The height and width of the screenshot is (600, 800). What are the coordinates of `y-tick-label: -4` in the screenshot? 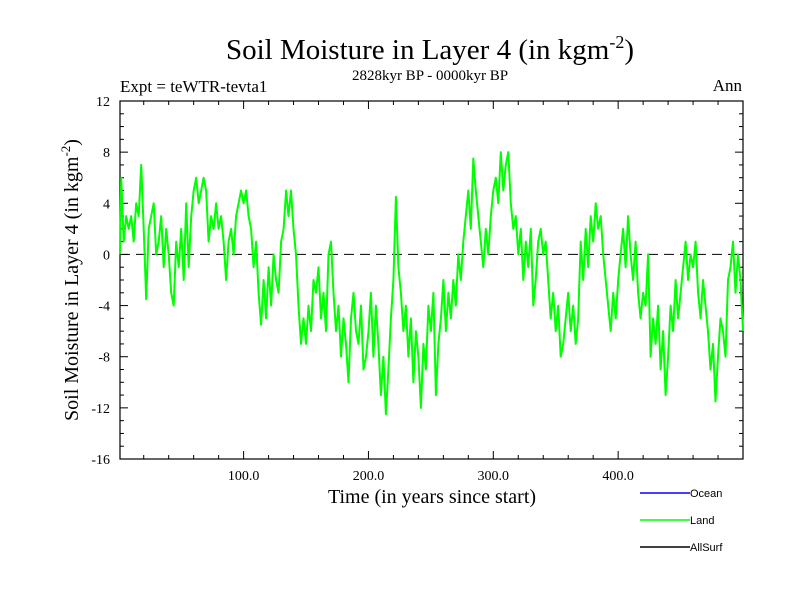 It's located at (104, 307).